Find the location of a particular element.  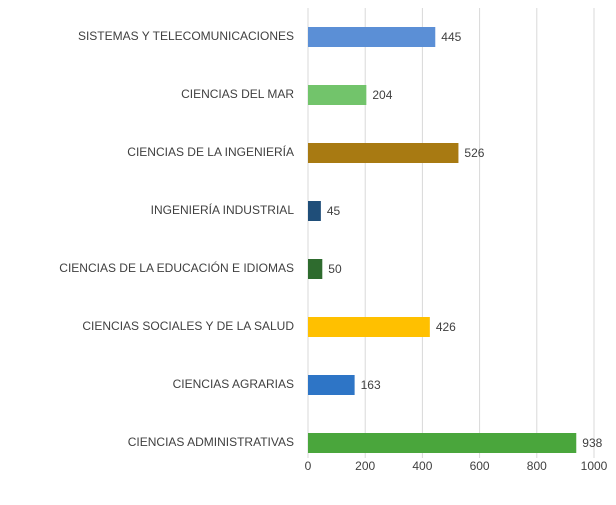

data-label: 163 is located at coordinates (371, 385).